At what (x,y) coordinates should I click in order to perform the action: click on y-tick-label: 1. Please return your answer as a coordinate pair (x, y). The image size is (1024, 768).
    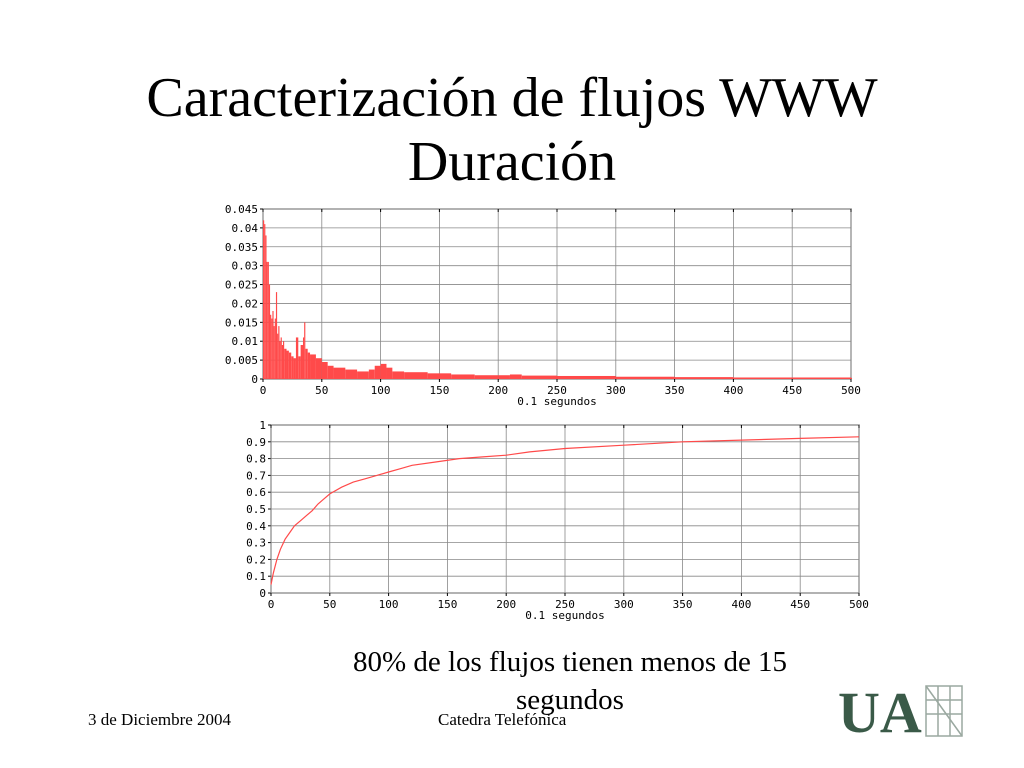
    Looking at the image, I should click on (262, 425).